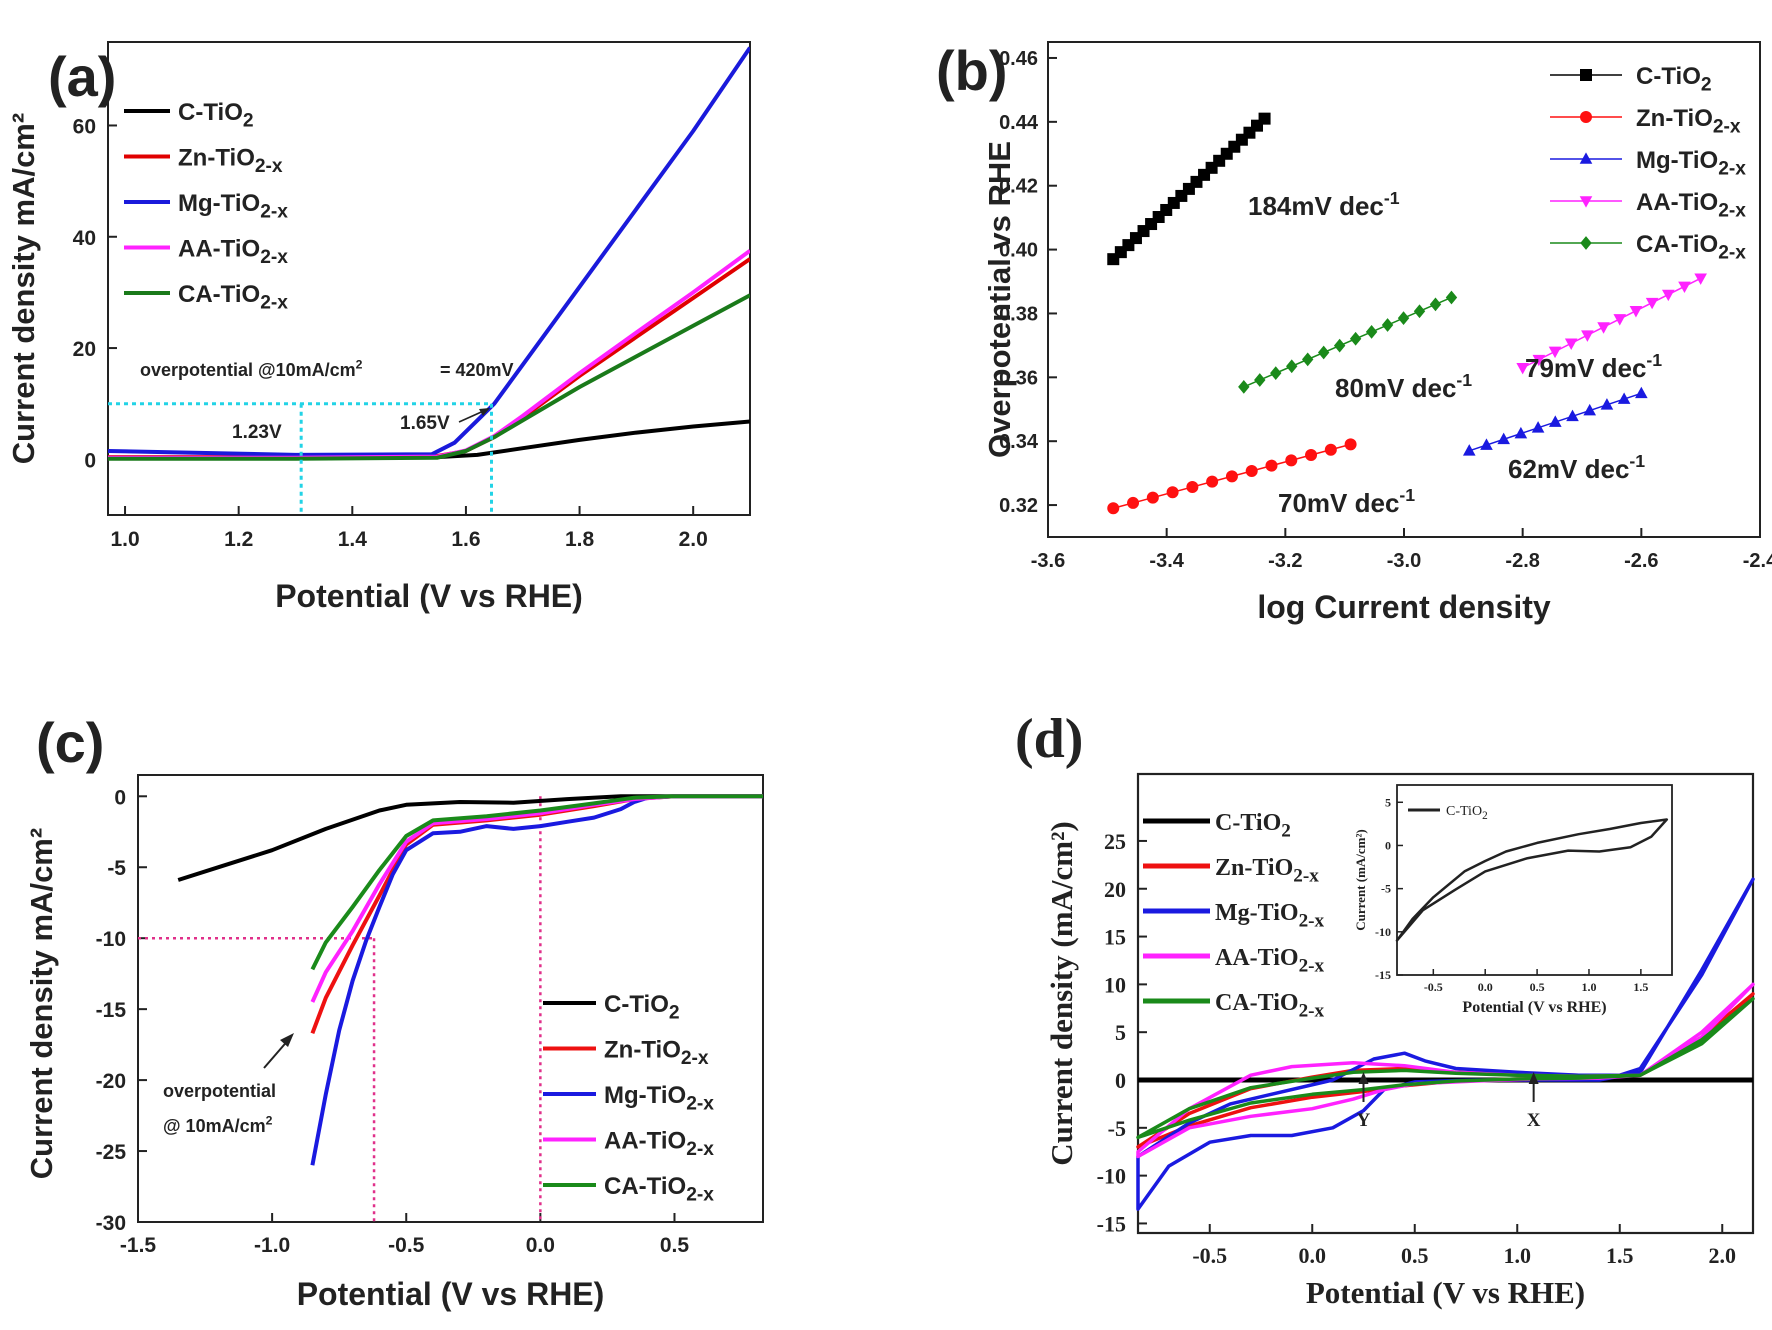 Image resolution: width=1772 pixels, height=1330 pixels. Describe the element at coordinates (1641, 561) in the screenshot. I see `x-tick-label: -2.6` at that location.